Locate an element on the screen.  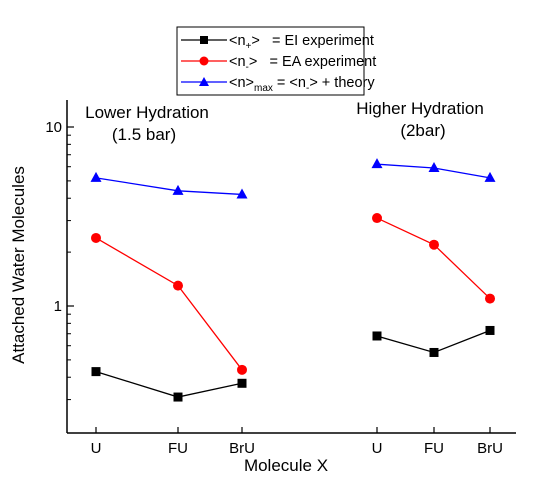
group-label-lower-line1: Lower Hydration is located at coordinates (147, 112).